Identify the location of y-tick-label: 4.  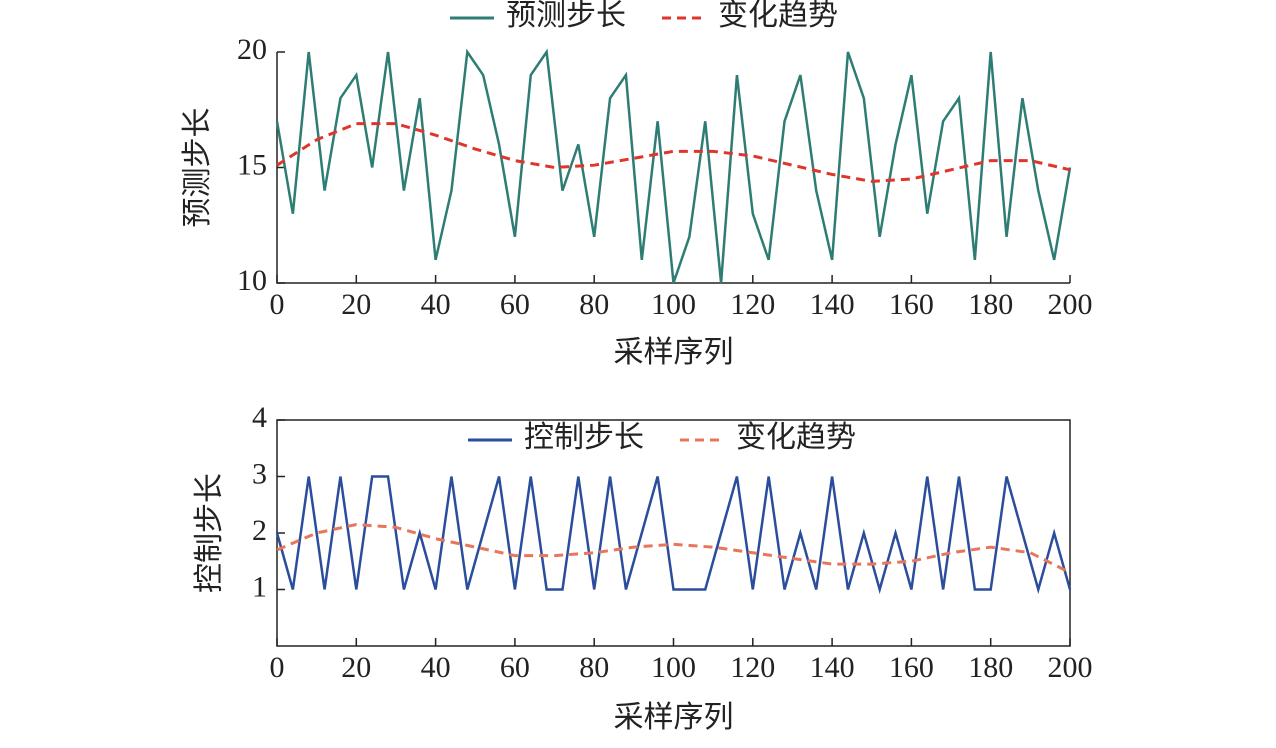
(259, 417).